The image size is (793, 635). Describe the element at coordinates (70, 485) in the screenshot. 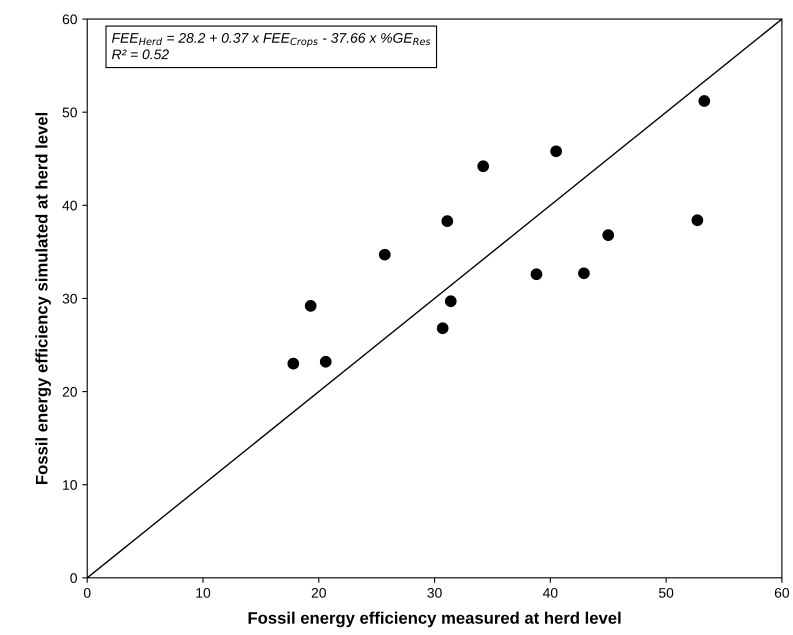

I see `y-tick-label: 10` at that location.